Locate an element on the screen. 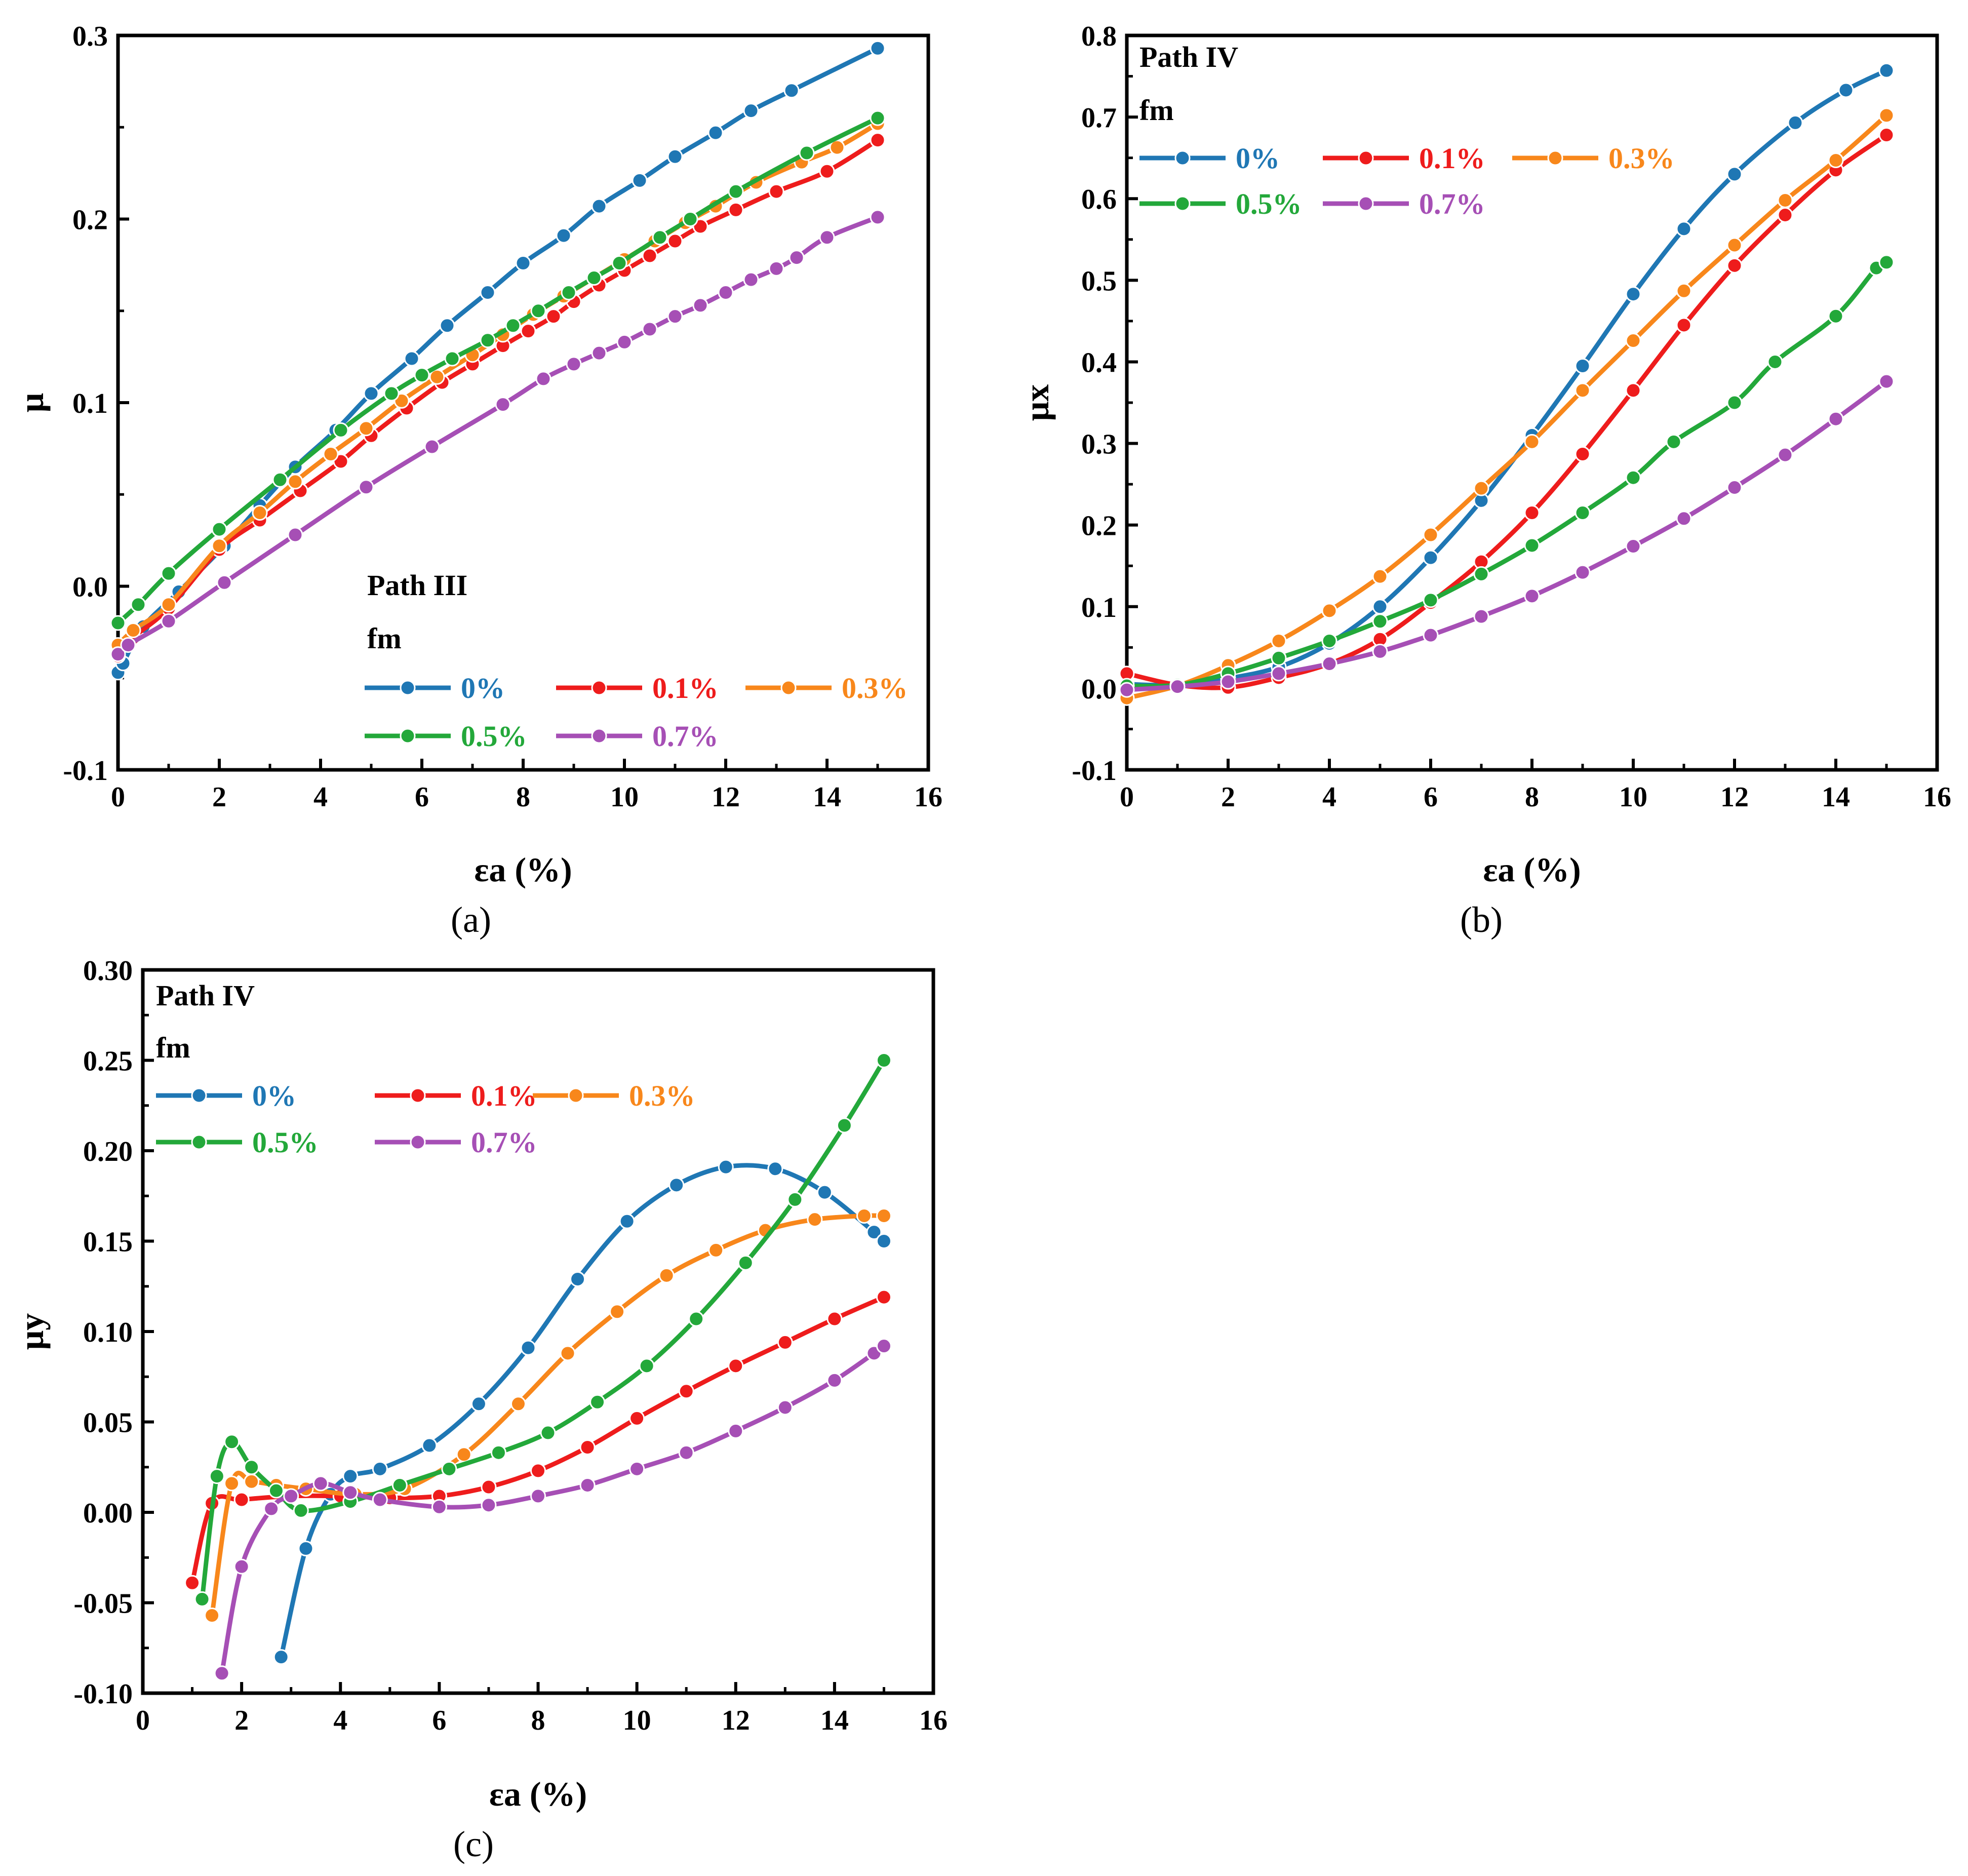 The height and width of the screenshot is (1876, 1968). y-tick-label: -0.1 is located at coordinates (1094, 771).